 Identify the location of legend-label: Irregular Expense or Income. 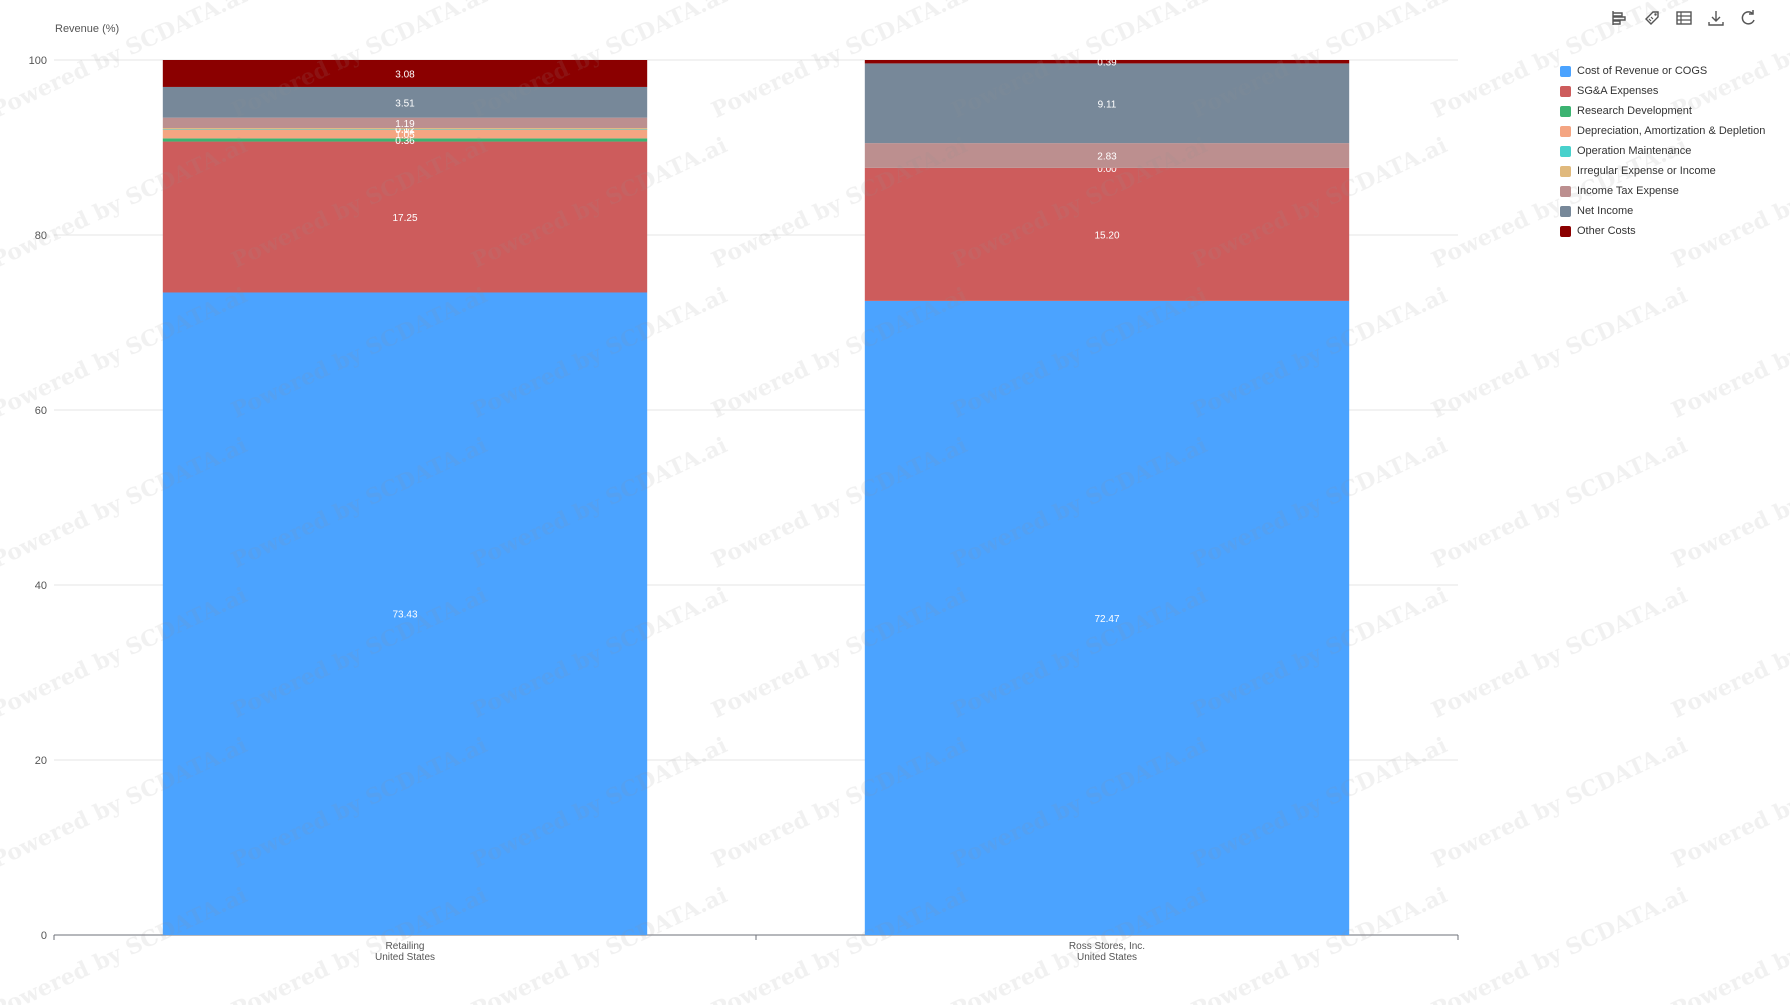
(1646, 171).